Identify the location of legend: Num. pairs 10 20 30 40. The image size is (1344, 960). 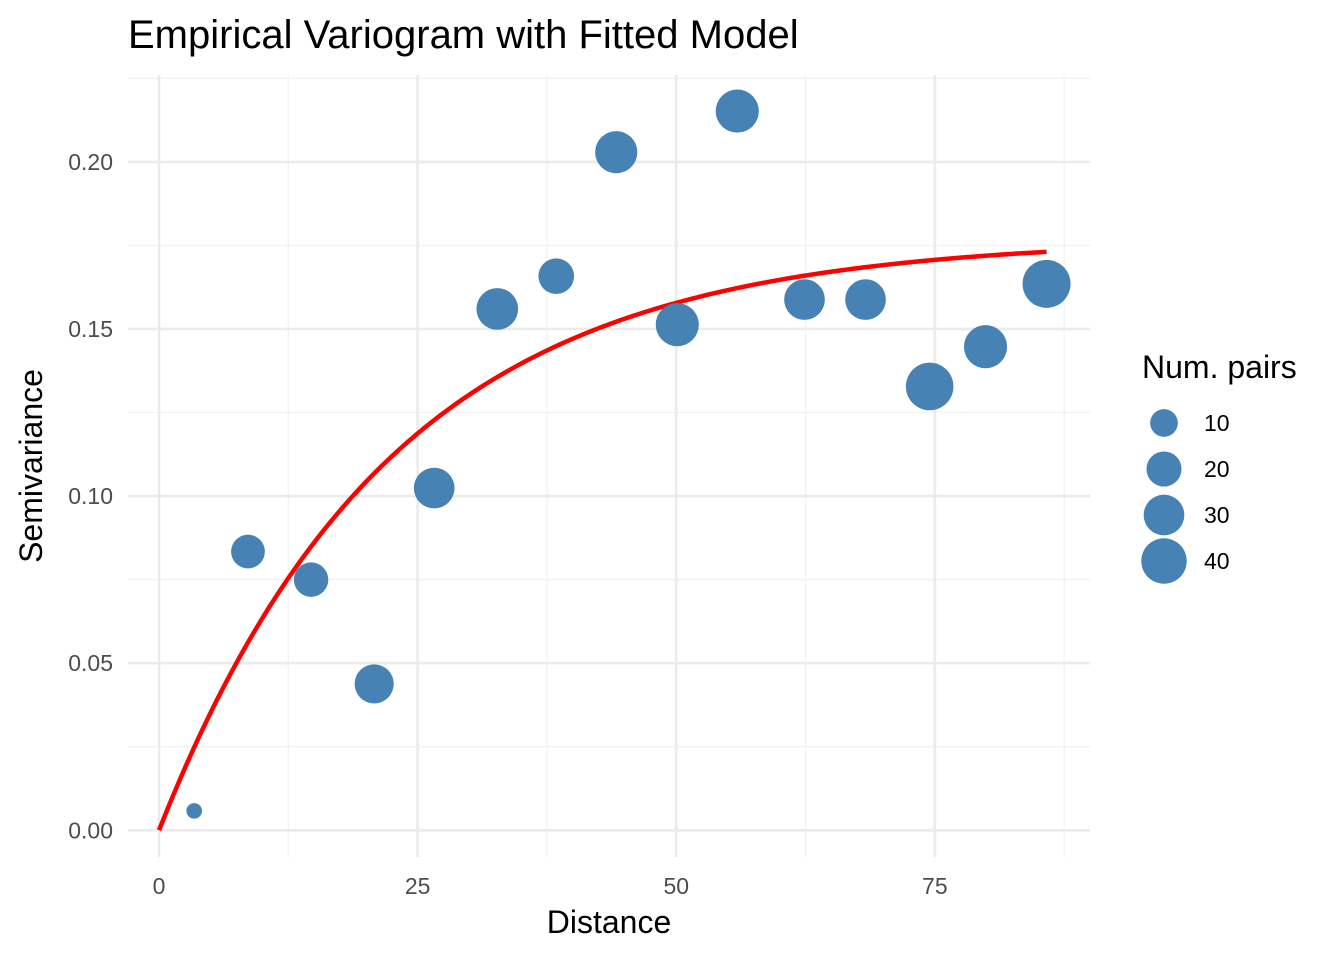
(1219, 466).